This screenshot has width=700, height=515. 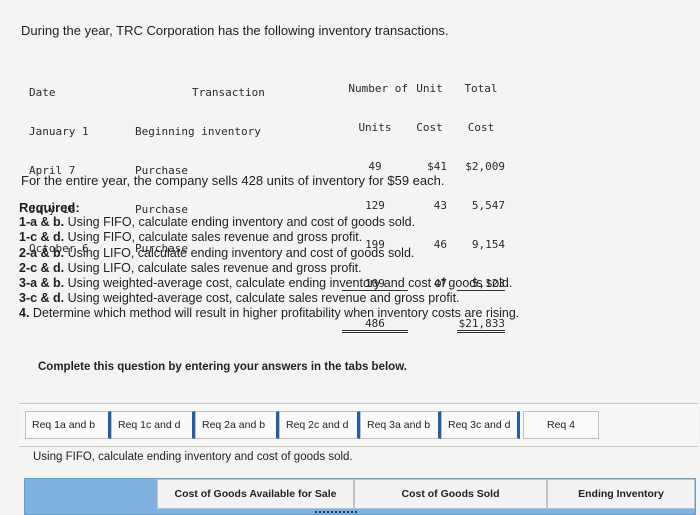 What do you see at coordinates (198, 131) in the screenshot?
I see `transaction-cell: Beginning inventory` at bounding box center [198, 131].